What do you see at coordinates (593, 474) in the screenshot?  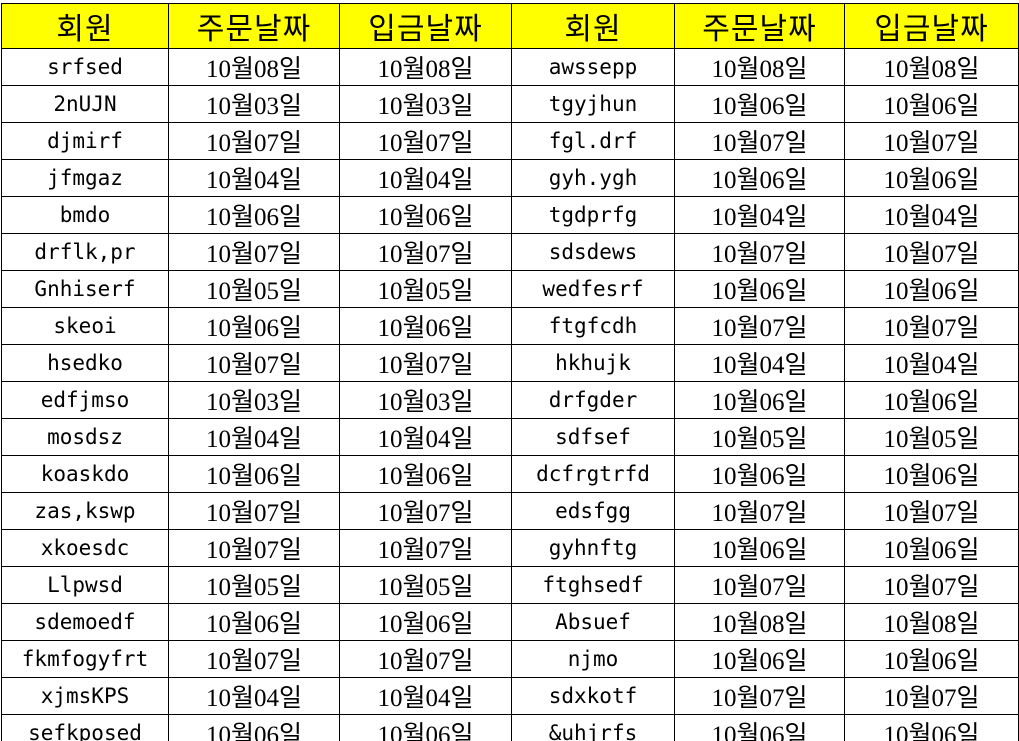 I see `cell-member-right: dcfrgtrfd` at bounding box center [593, 474].